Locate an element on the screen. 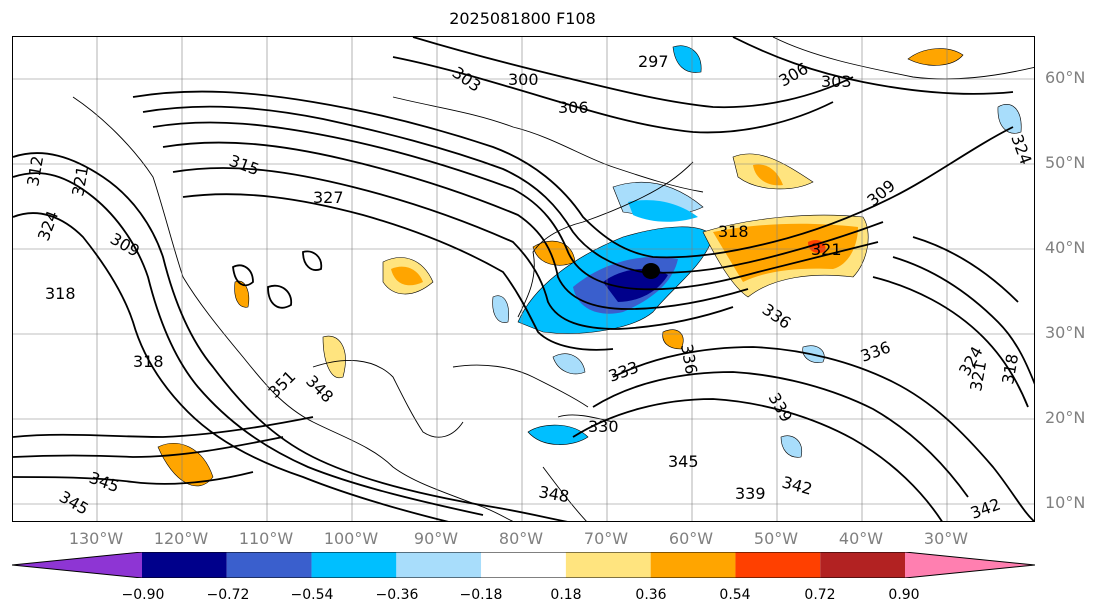  lon-label: 110°W is located at coordinates (266, 538).